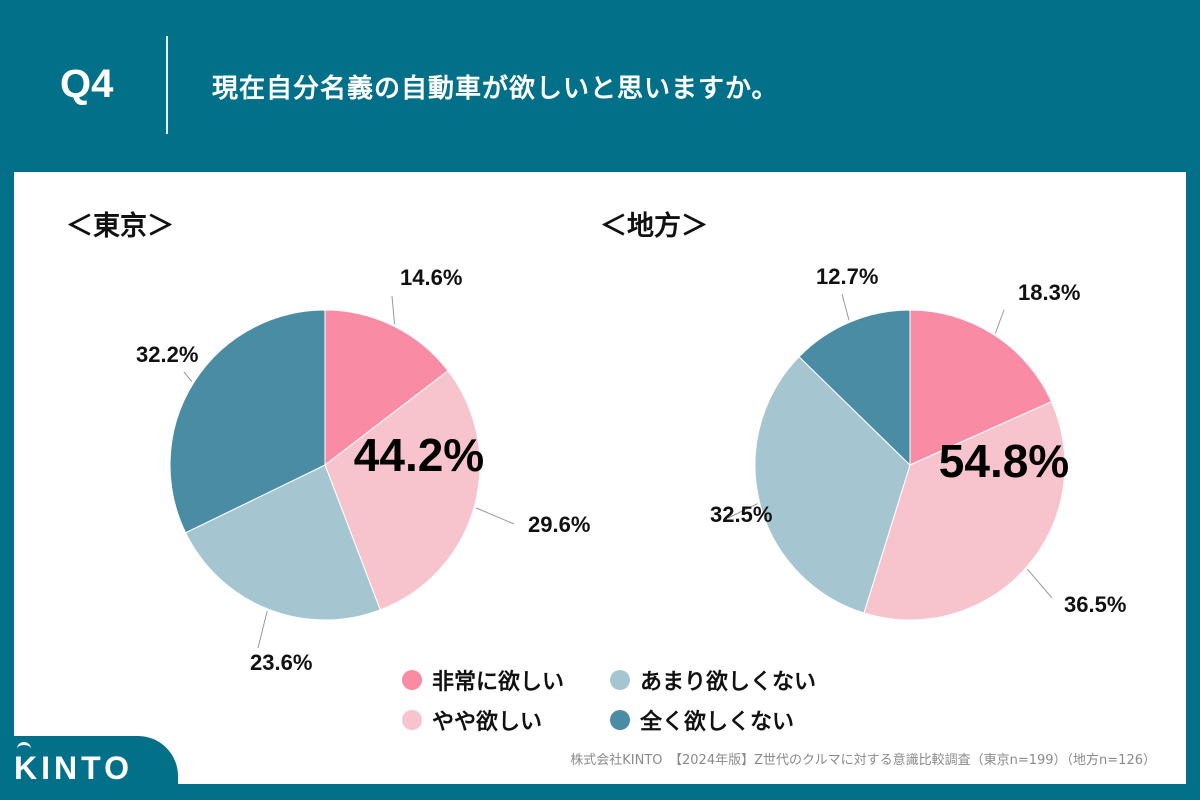  Describe the element at coordinates (728, 682) in the screenshot. I see `legend-label: あまり欲しくない` at that location.